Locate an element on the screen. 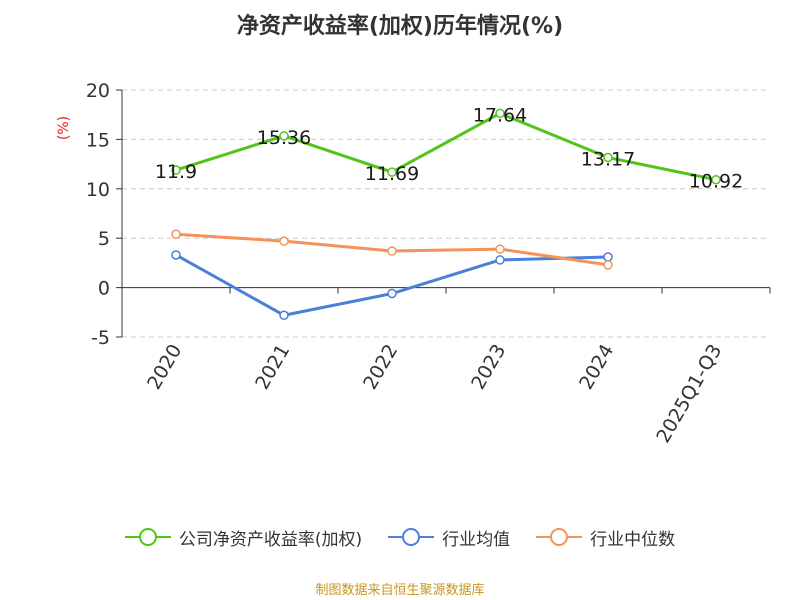 The image size is (800, 600). legend-label: 行业均值 is located at coordinates (476, 539).